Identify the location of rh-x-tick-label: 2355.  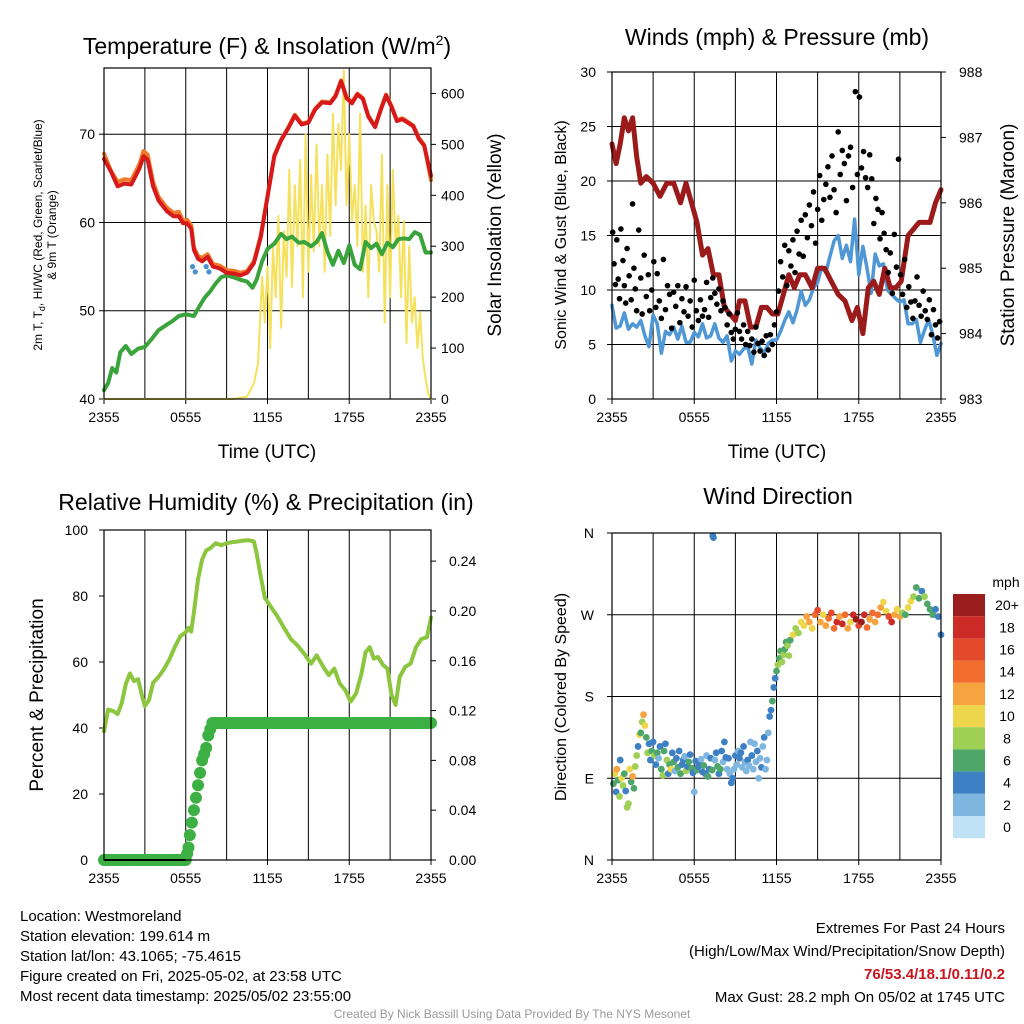
(430, 878).